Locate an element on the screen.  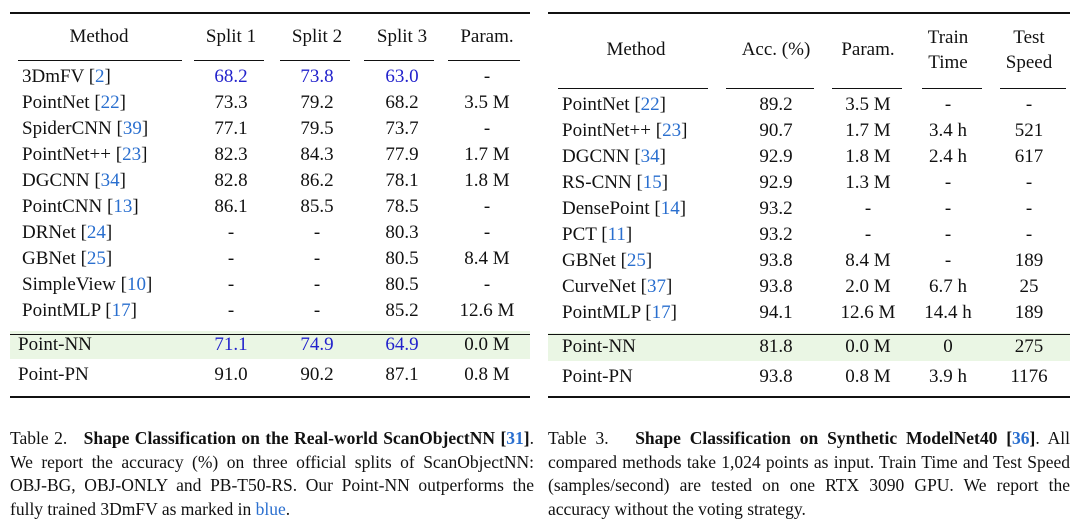
time-label: Time is located at coordinates (948, 62).